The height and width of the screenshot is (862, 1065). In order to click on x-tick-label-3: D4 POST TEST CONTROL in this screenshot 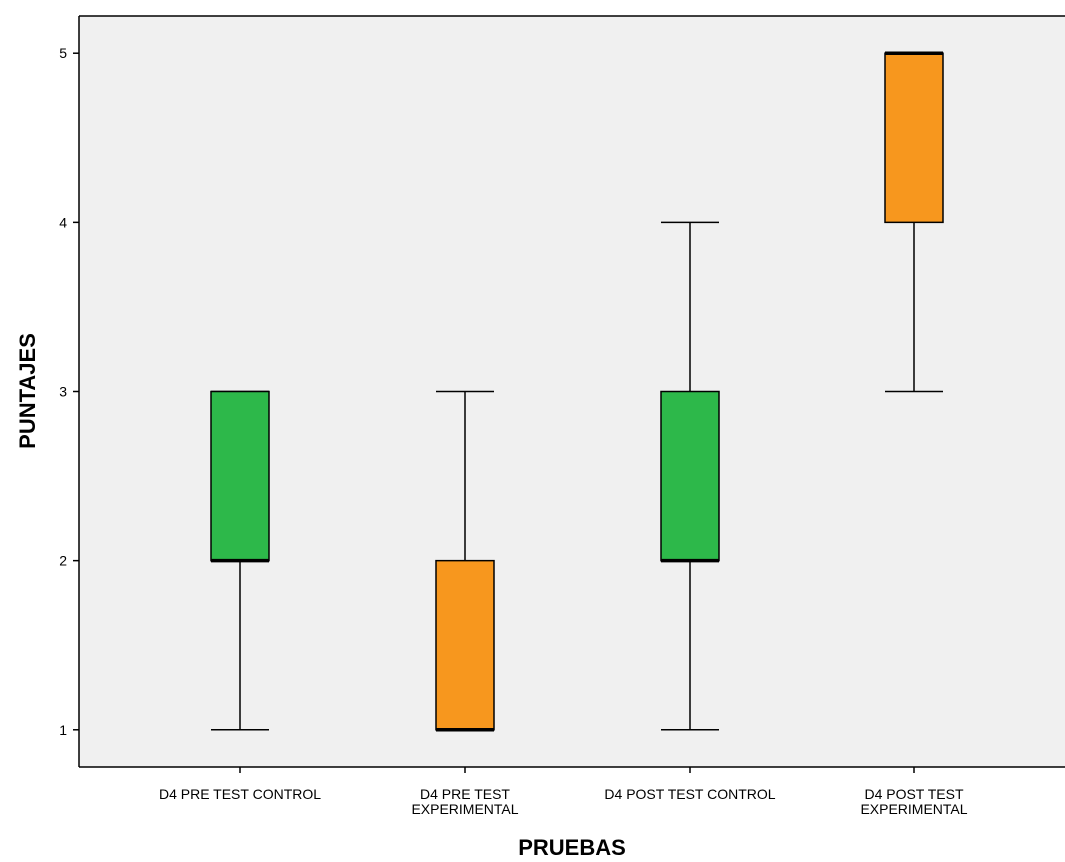, I will do `click(689, 794)`.